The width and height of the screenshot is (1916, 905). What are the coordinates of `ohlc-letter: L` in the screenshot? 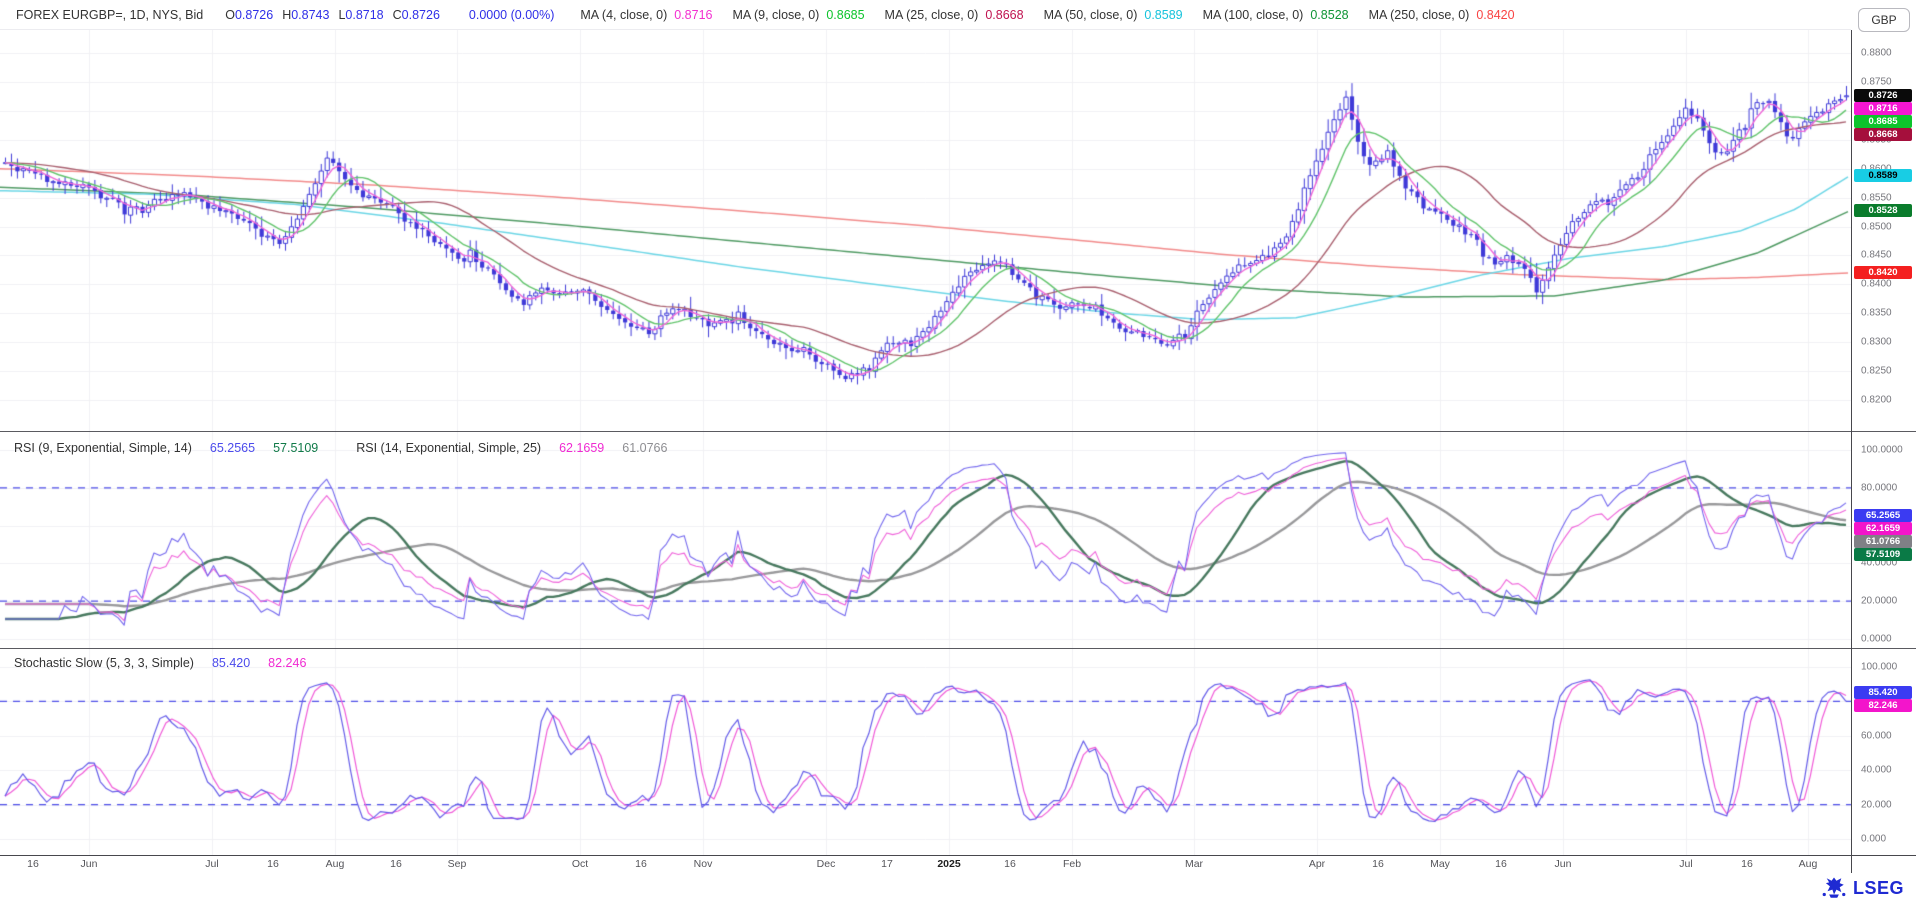 It's located at (342, 14).